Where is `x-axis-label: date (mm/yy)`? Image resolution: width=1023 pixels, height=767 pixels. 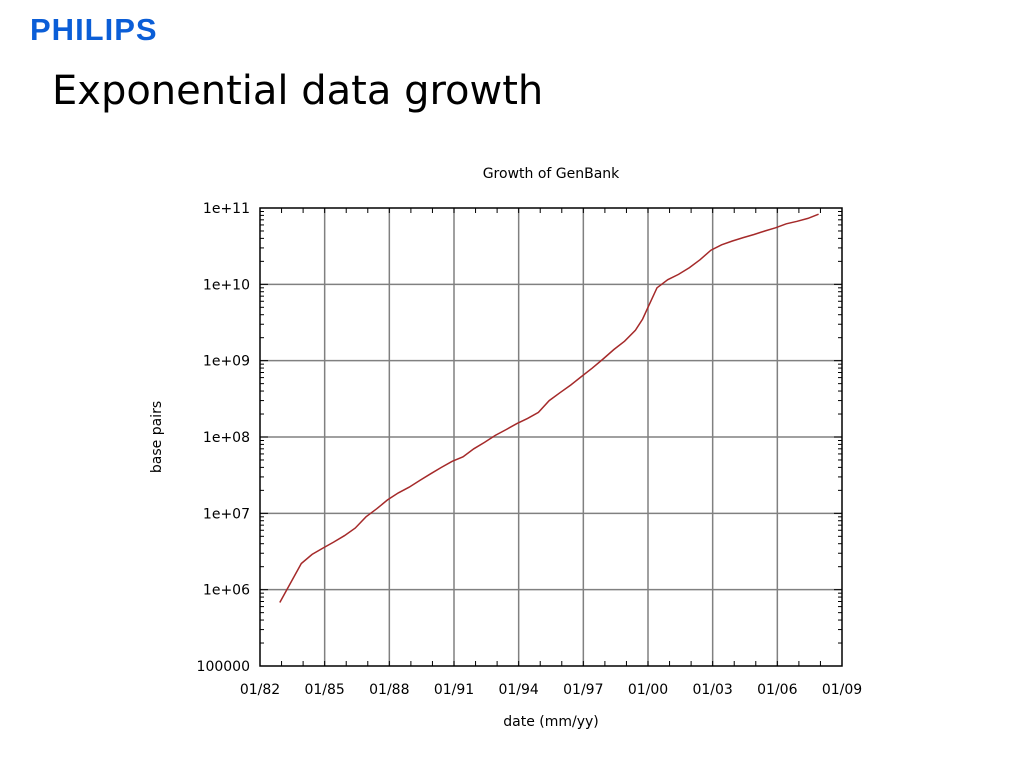
x-axis-label: date (mm/yy) is located at coordinates (551, 722).